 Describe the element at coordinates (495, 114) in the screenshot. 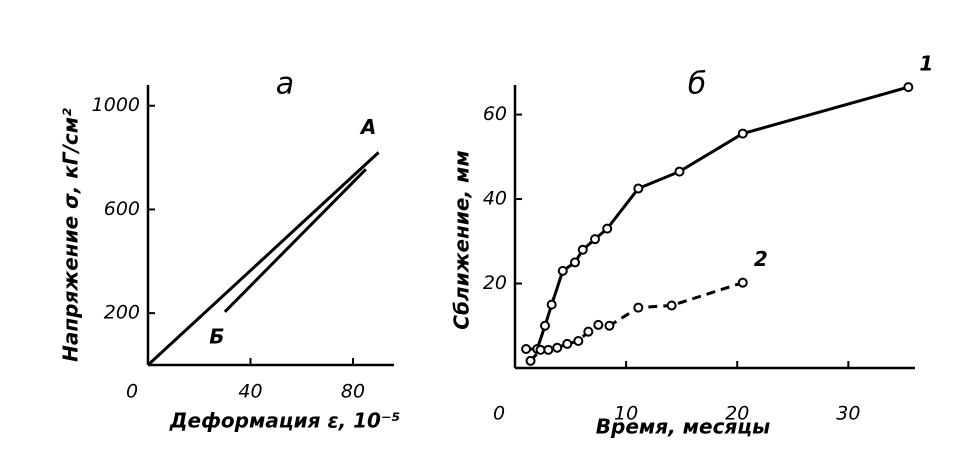

I see `y-tick-label: 60` at that location.